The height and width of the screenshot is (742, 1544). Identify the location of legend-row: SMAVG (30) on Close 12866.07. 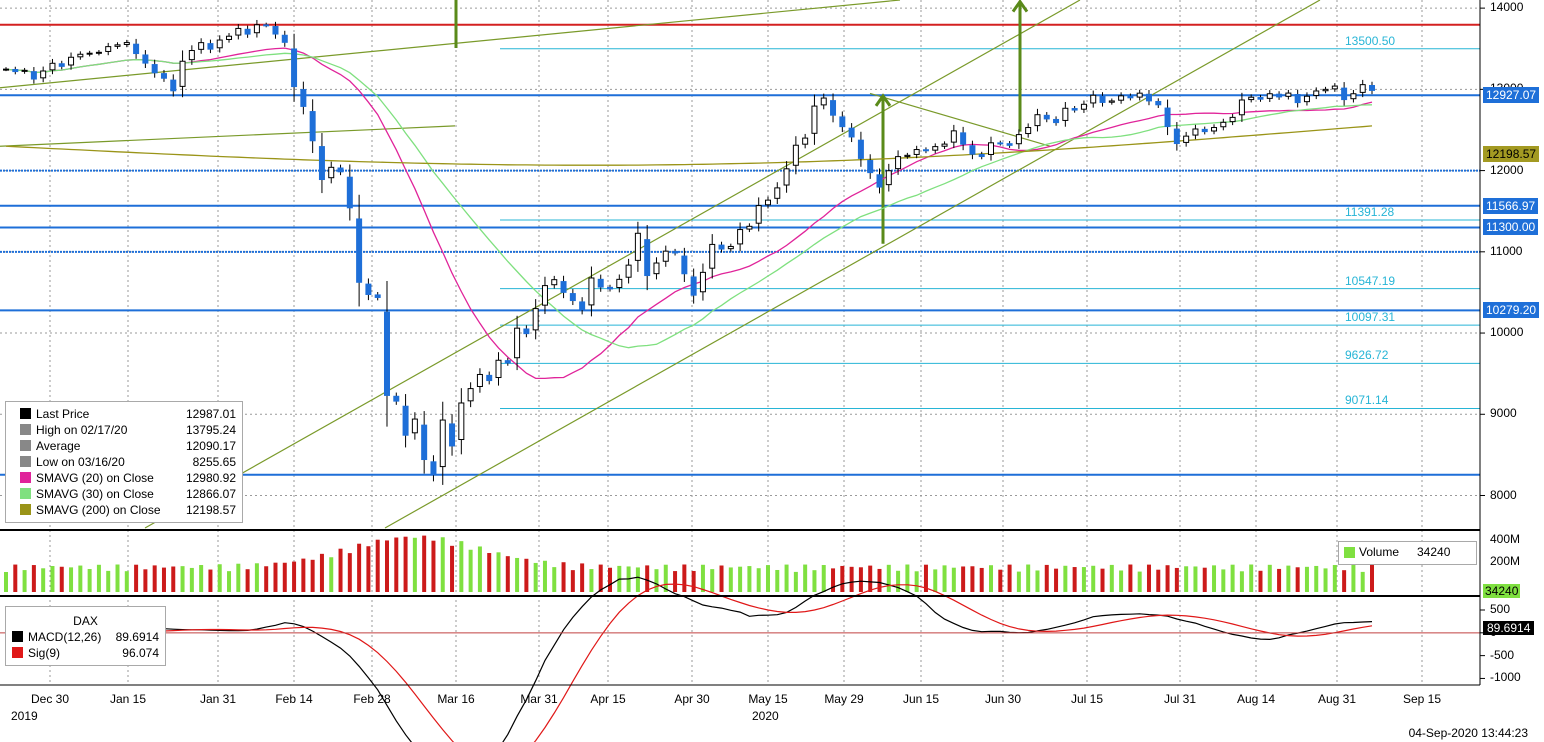
(124, 494).